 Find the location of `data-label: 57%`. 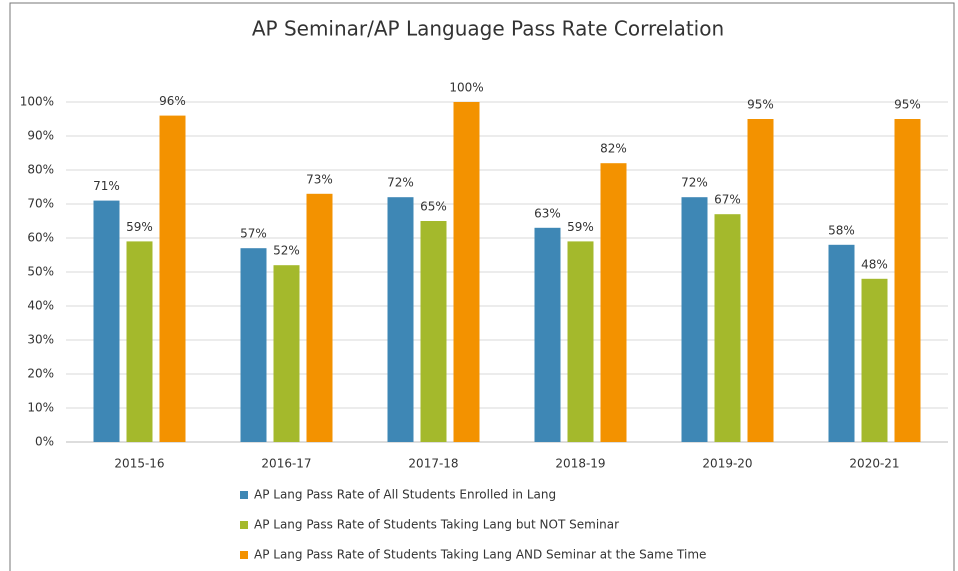

data-label: 57% is located at coordinates (253, 234).